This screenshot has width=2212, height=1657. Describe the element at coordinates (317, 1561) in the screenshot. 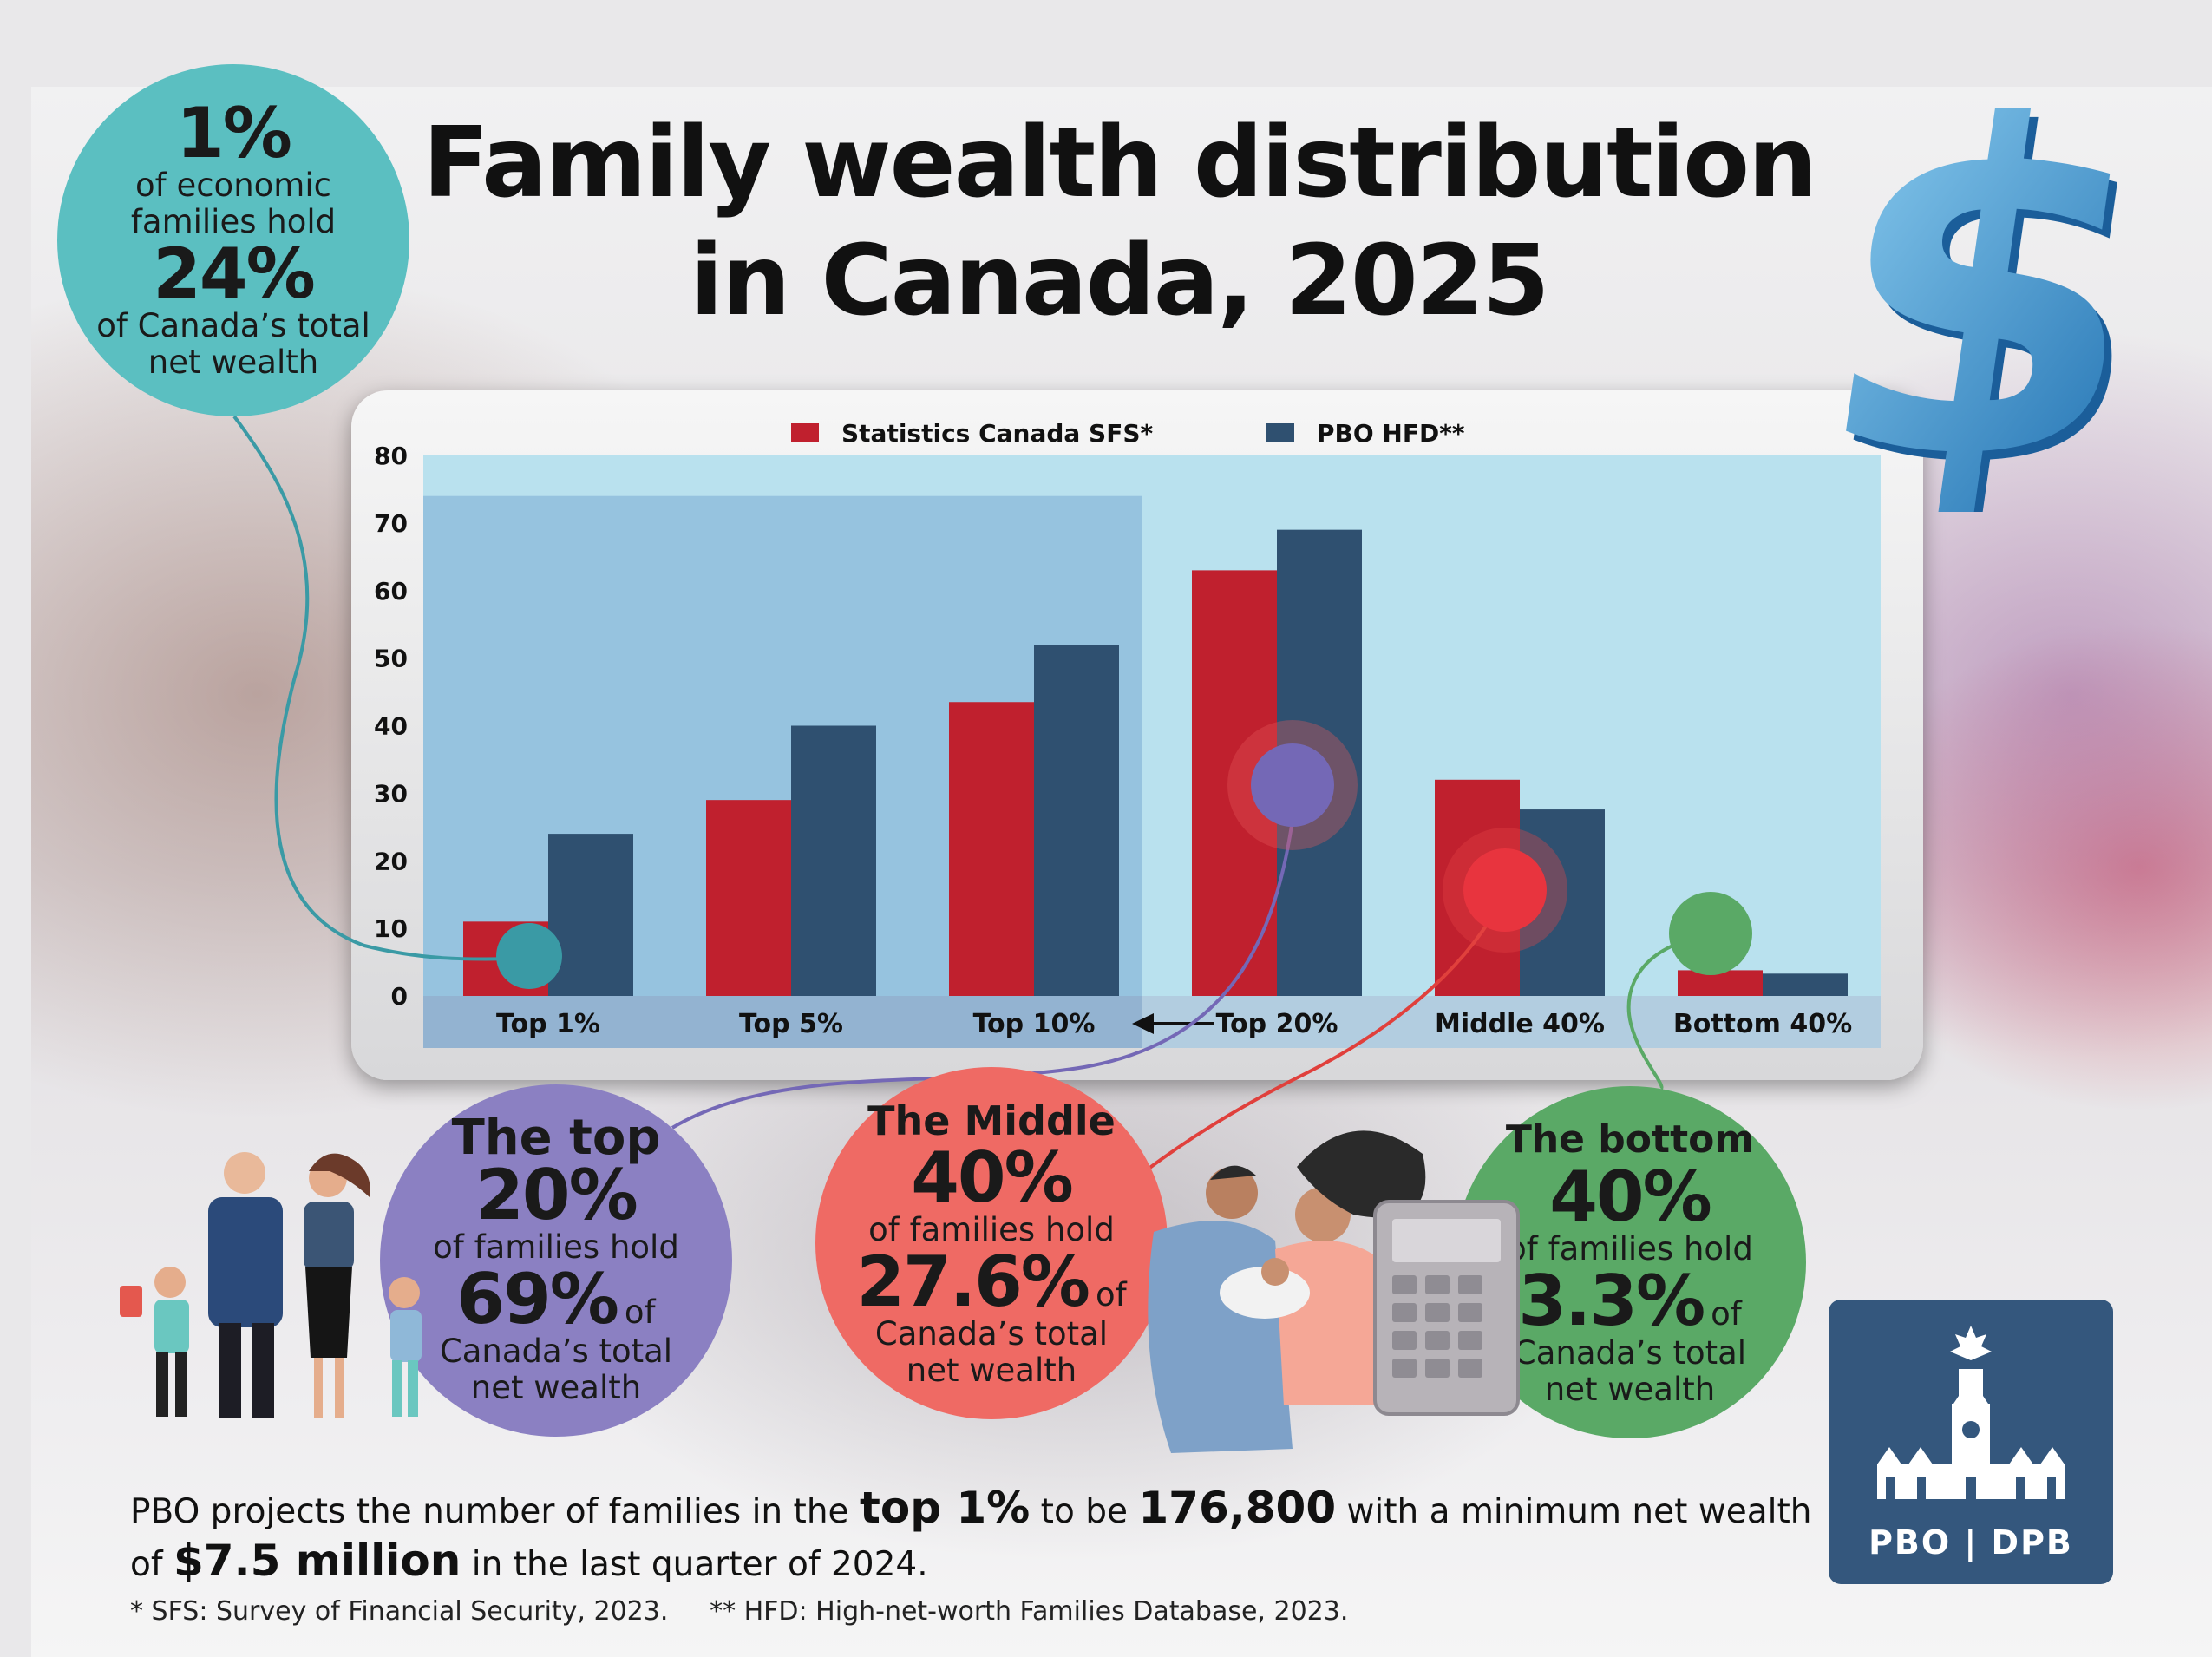

I see `projection-text-bold: $7.5 million` at that location.